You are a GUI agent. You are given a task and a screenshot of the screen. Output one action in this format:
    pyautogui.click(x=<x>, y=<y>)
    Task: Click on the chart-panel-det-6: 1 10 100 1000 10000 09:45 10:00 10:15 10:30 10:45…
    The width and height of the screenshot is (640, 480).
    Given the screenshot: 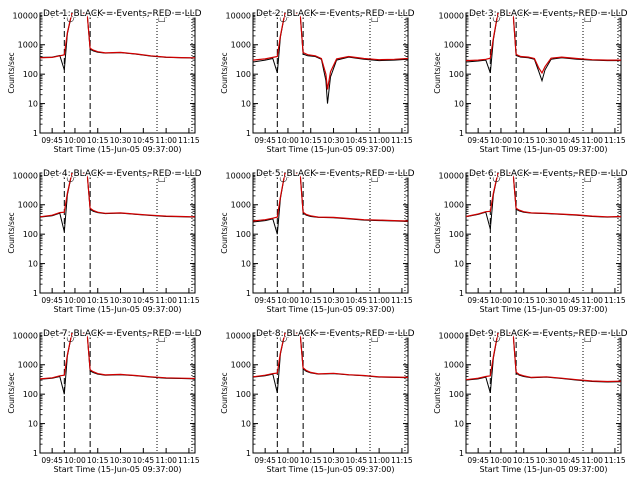 What is the action you would take?
    pyautogui.click(x=531, y=241)
    